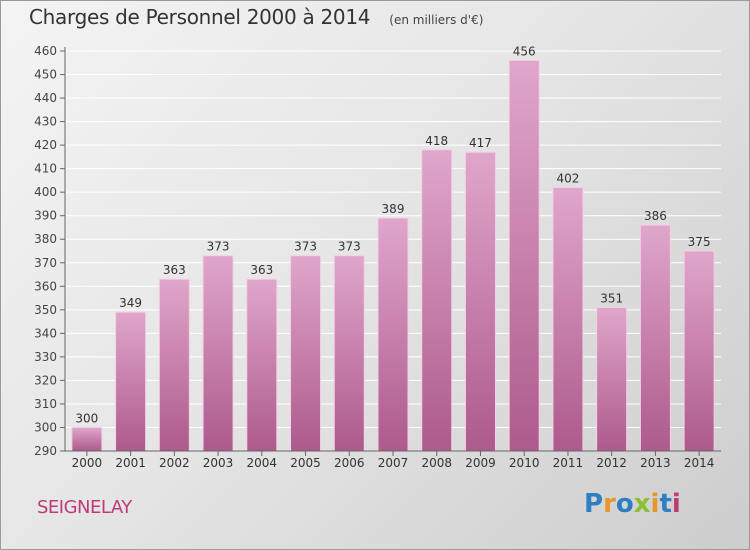  Describe the element at coordinates (174, 463) in the screenshot. I see `x-tick-label: 2002` at that location.